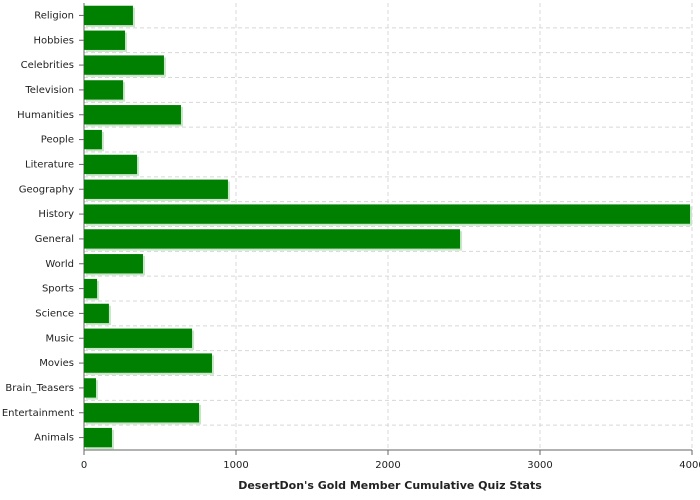 The width and height of the screenshot is (700, 500). What do you see at coordinates (39, 388) in the screenshot?
I see `y-tick-label: Brain_Teasers` at bounding box center [39, 388].